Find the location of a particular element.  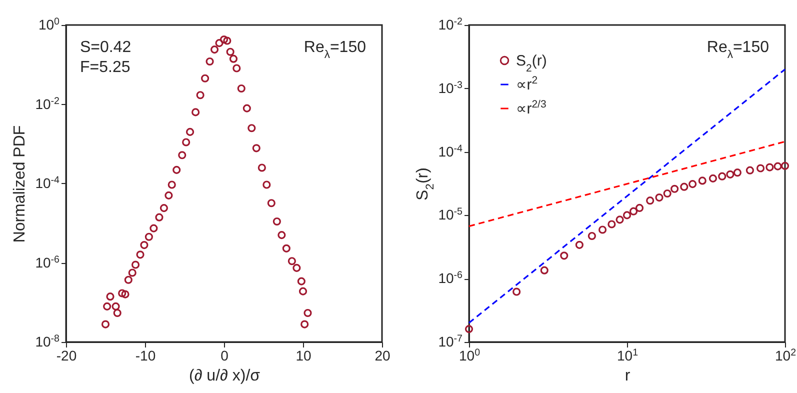

y-axis-title: Normalized PDF is located at coordinates (19, 184).